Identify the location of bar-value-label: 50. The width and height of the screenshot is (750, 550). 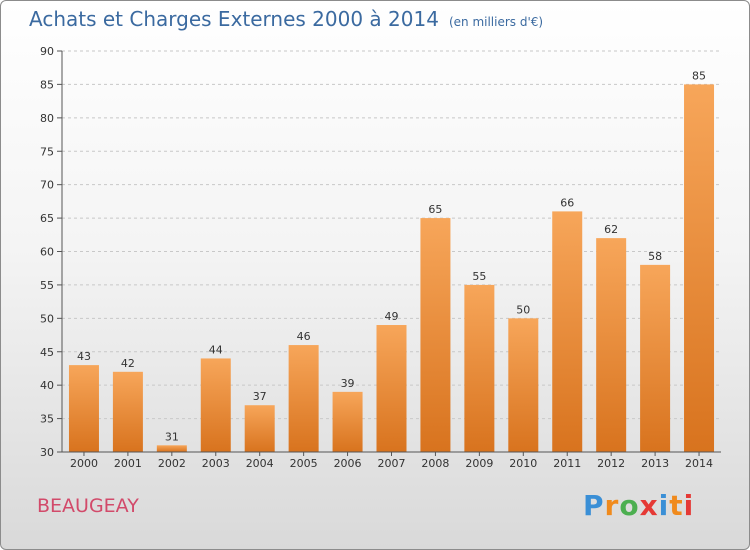
(523, 309).